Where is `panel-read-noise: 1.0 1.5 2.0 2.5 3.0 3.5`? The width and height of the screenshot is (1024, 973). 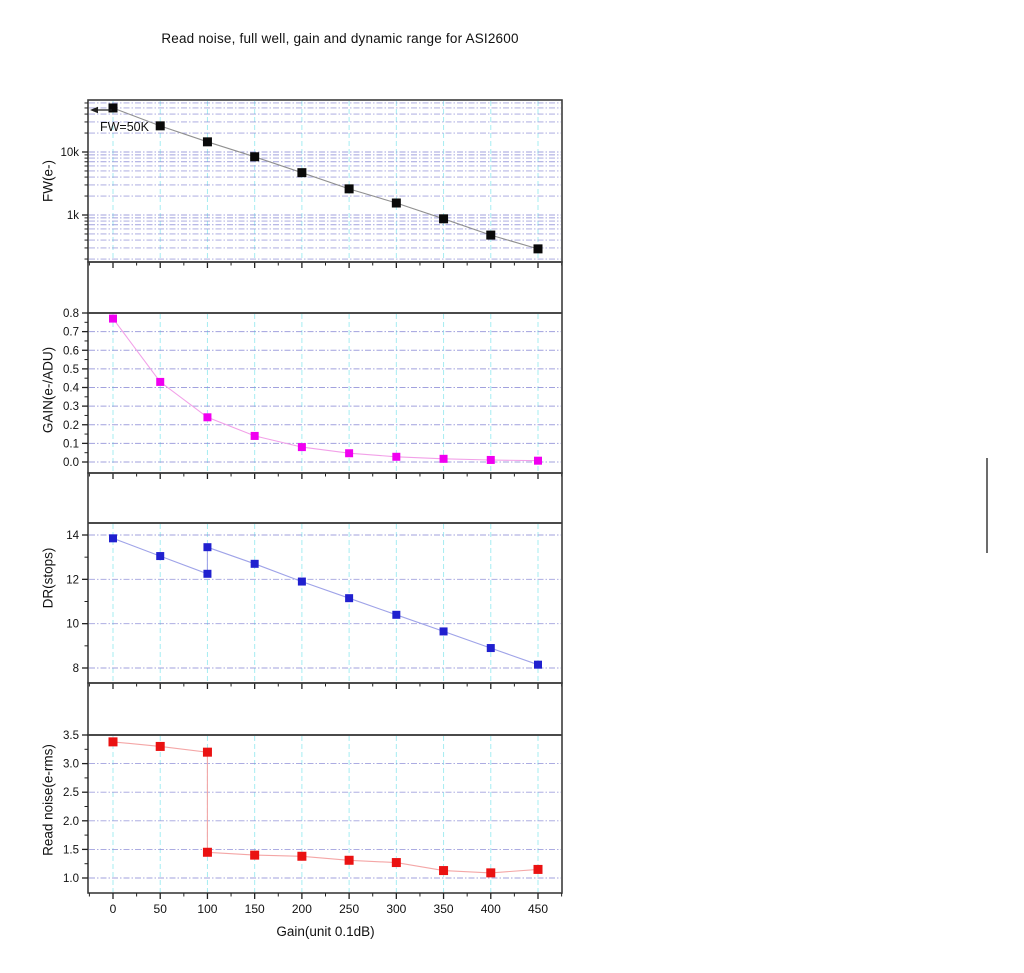
panel-read-noise: 1.0 1.5 2.0 2.5 3.0 3.5 is located at coordinates (313, 790).